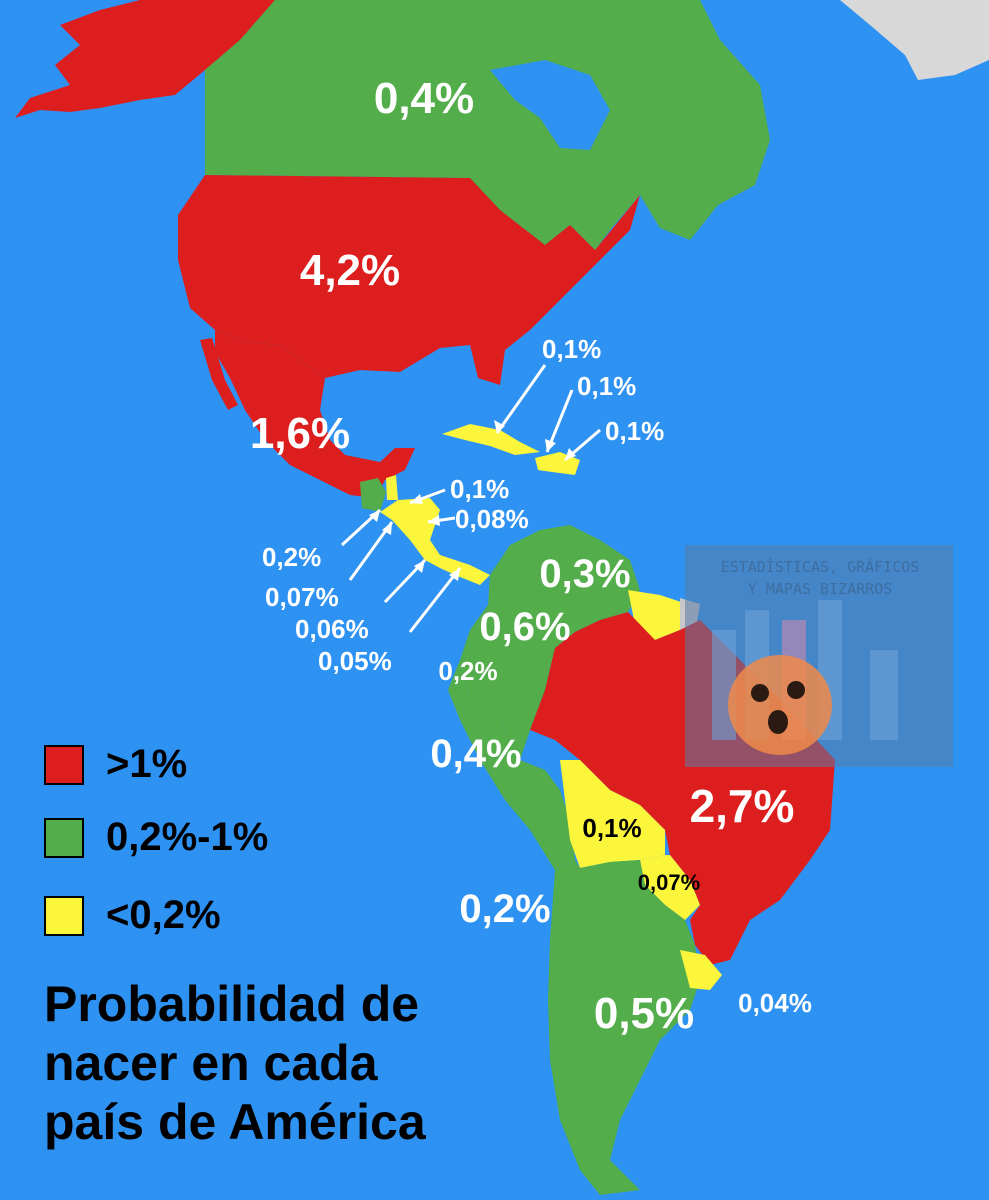  I want to click on label-ecuador: 0,2%, so click(467, 671).